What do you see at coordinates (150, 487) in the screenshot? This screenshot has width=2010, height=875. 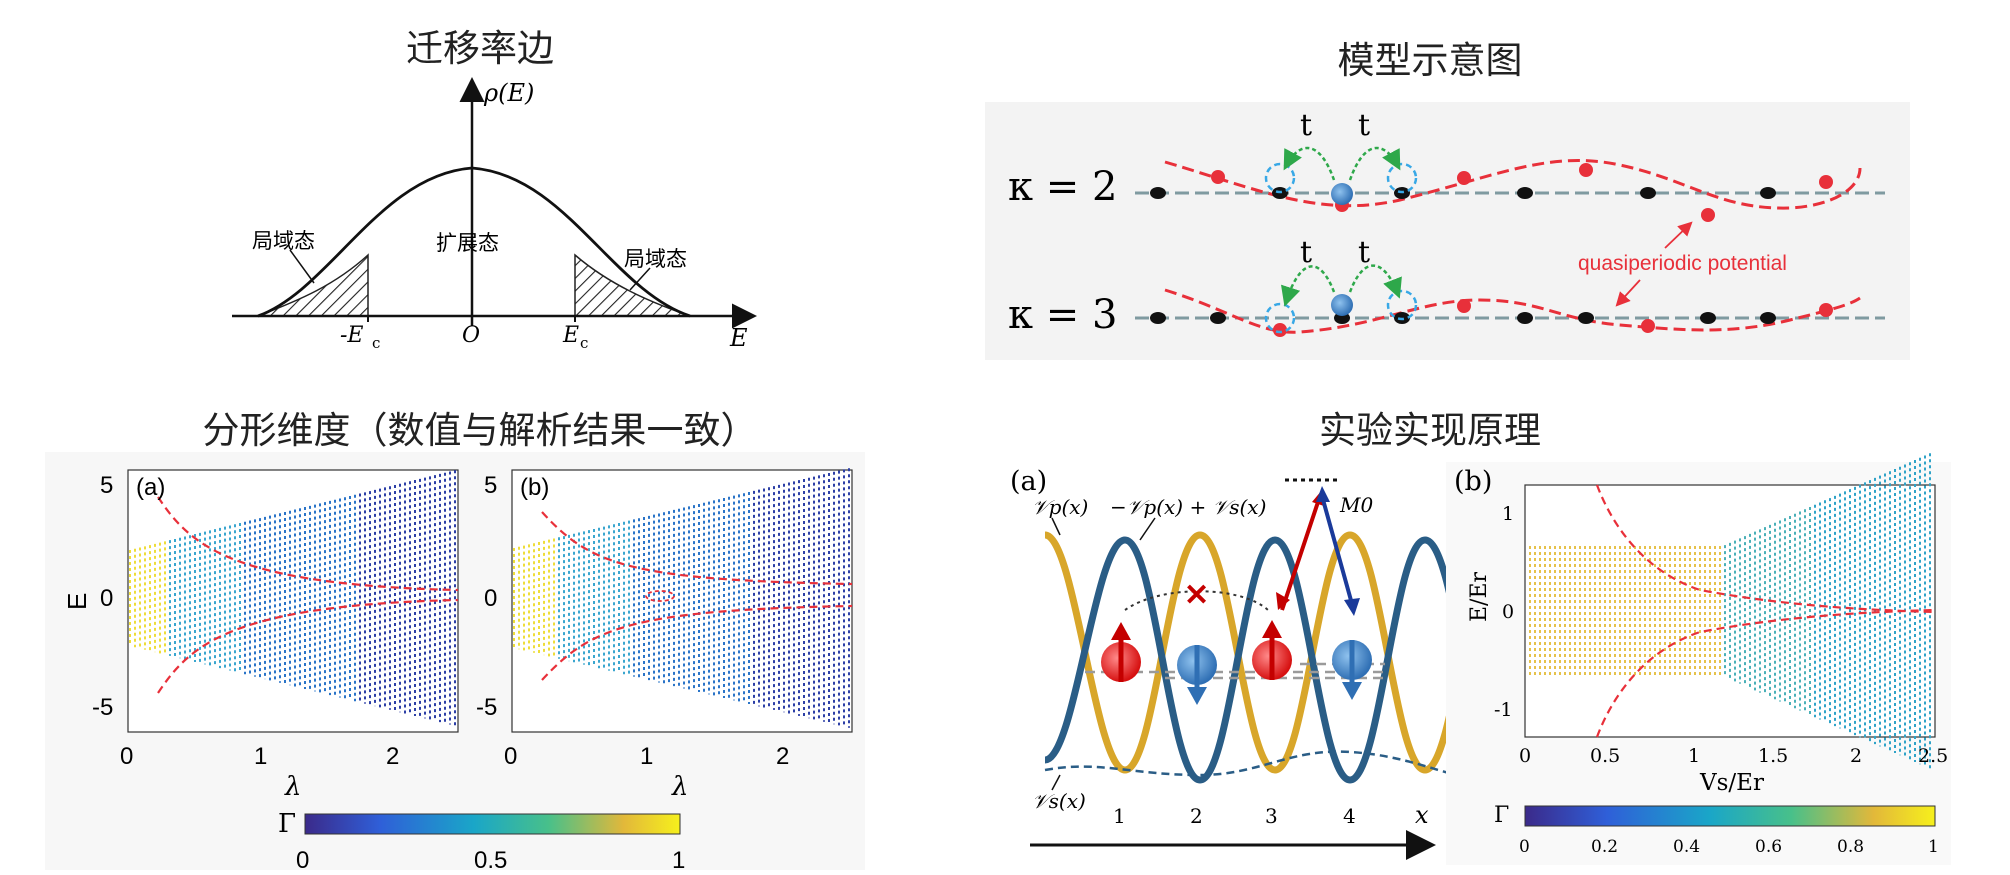 I see `panel-a-tag: (a)` at bounding box center [150, 487].